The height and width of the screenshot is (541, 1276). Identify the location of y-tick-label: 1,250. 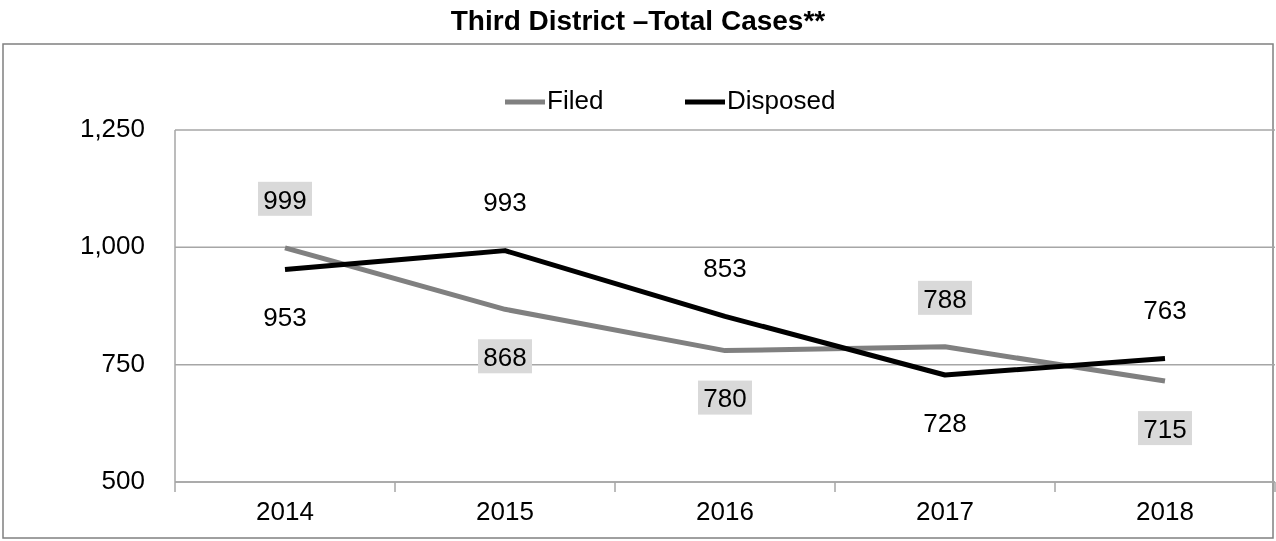
(112, 127).